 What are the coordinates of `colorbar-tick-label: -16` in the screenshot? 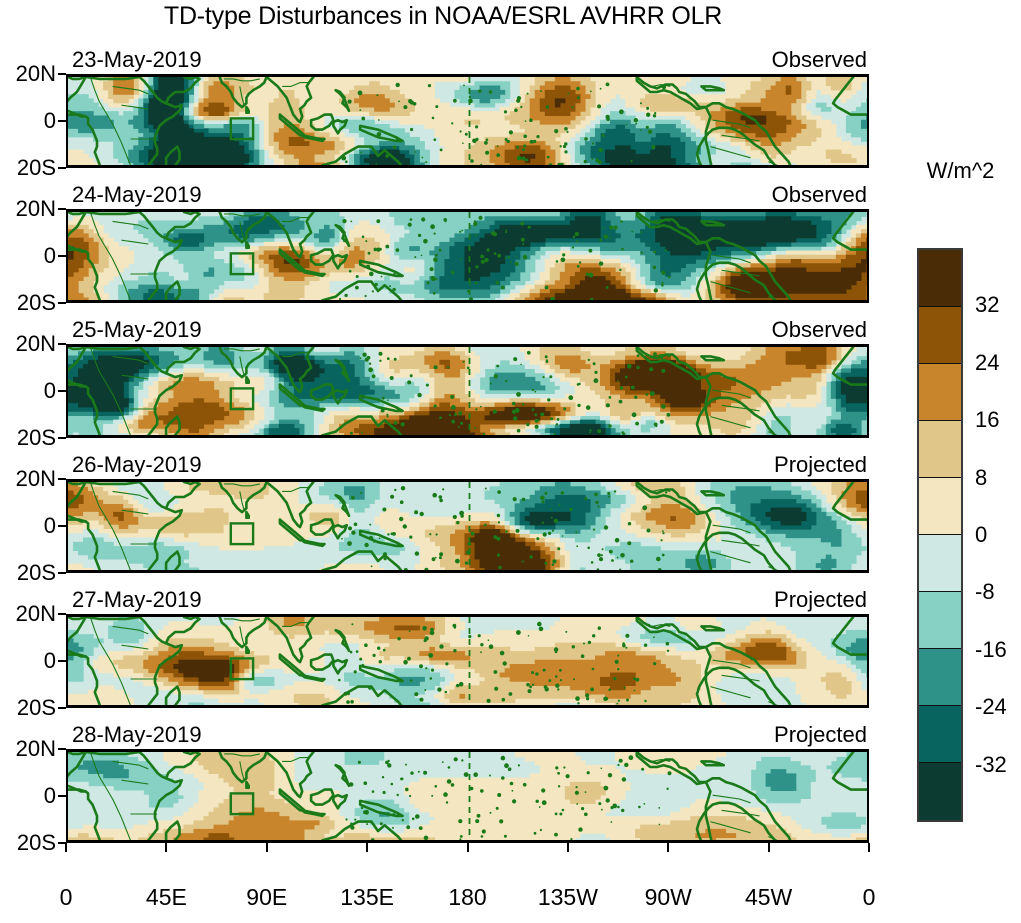 It's located at (991, 649).